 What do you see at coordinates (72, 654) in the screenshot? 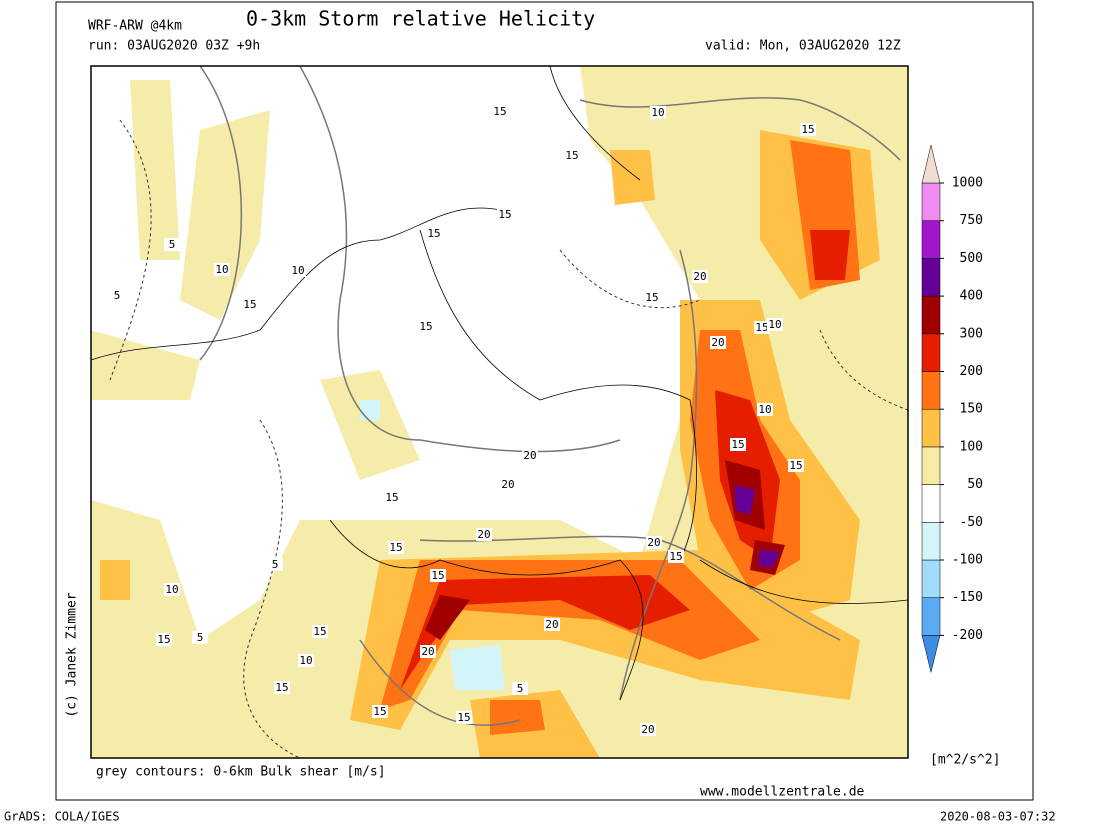
I see `credit: (c) Janek Zimmer` at bounding box center [72, 654].